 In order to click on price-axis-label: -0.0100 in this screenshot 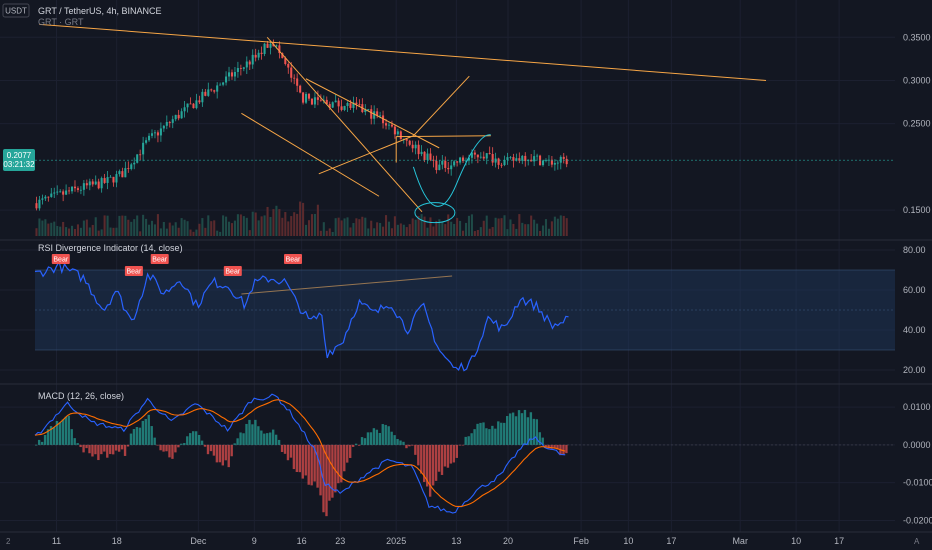, I will do `click(917, 483)`.